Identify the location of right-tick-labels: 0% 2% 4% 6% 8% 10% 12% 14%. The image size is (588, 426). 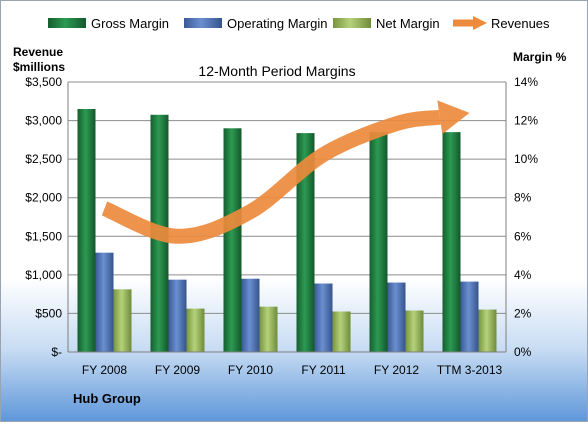
(526, 217).